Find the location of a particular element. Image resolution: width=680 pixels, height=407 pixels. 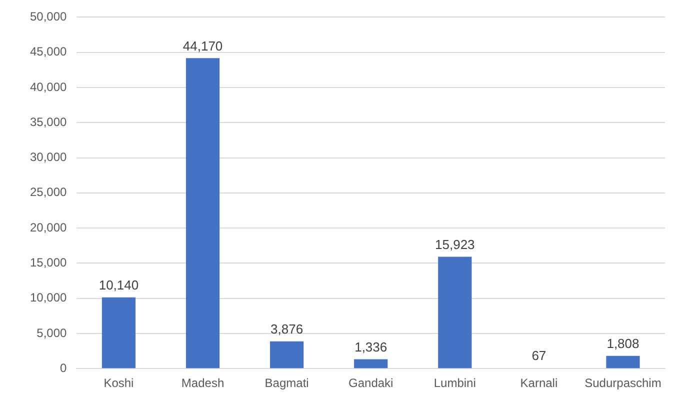

y-tick-label: 45,000 is located at coordinates (49, 51).